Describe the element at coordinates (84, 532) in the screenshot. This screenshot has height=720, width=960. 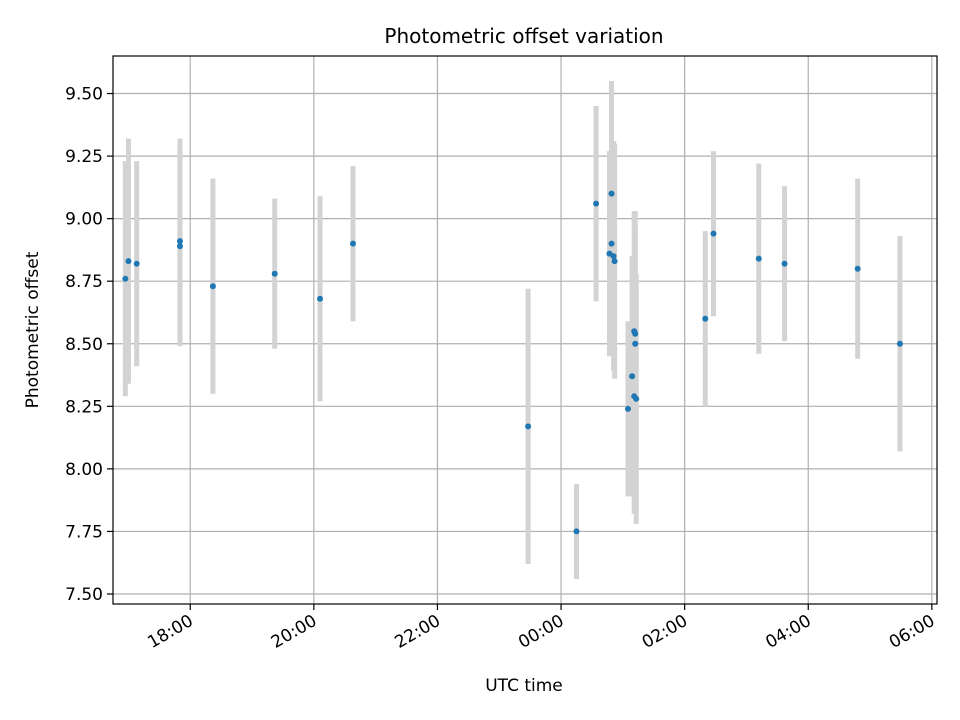
I see `y-tick-label: 7.75` at that location.